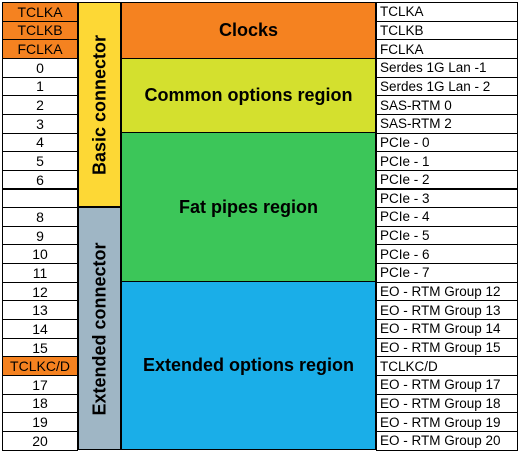 This screenshot has height=471, width=520. What do you see at coordinates (40, 385) in the screenshot?
I see `left-pin-cell: 17` at bounding box center [40, 385].